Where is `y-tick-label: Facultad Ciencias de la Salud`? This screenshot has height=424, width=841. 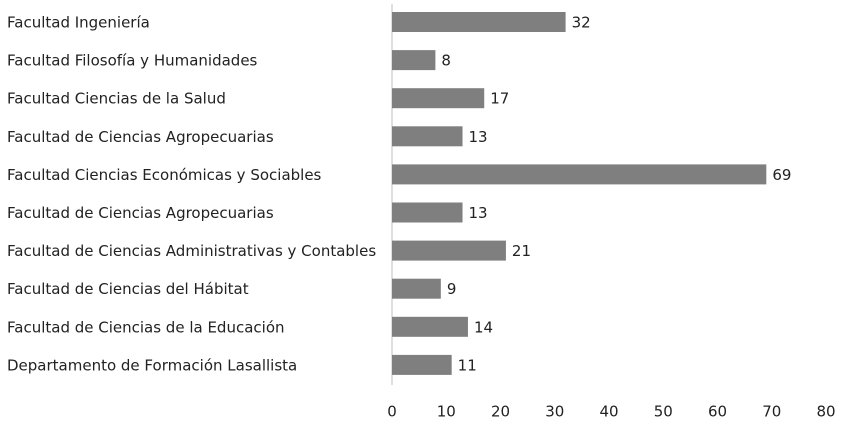 y-tick-label: Facultad Ciencias de la Salud is located at coordinates (116, 99).